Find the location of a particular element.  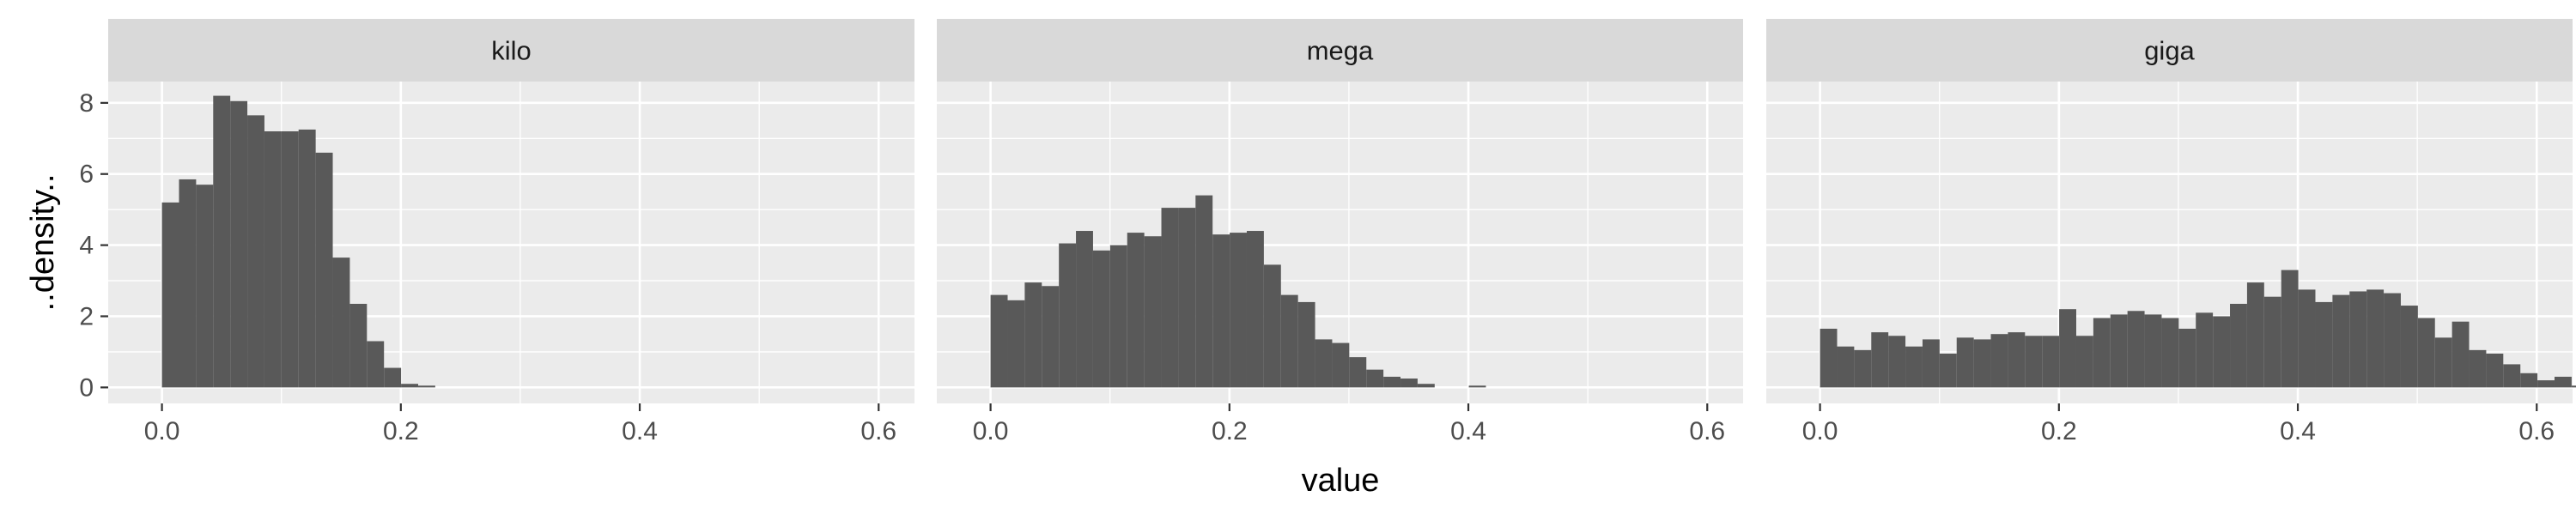

y-tick-label: 6 is located at coordinates (86, 175).